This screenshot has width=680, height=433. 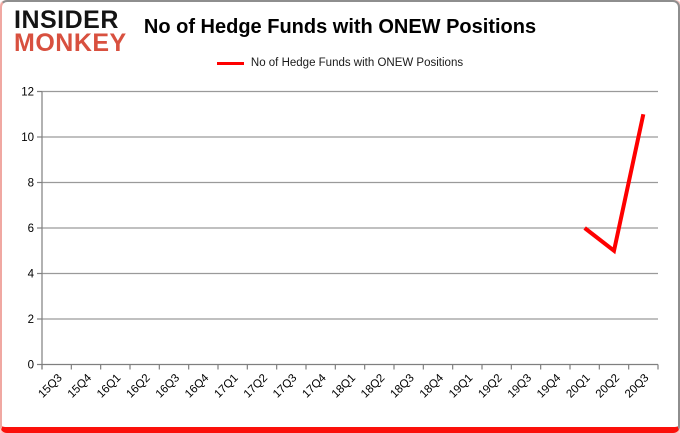 I want to click on x-tick-label: 16Q1, so click(x=109, y=386).